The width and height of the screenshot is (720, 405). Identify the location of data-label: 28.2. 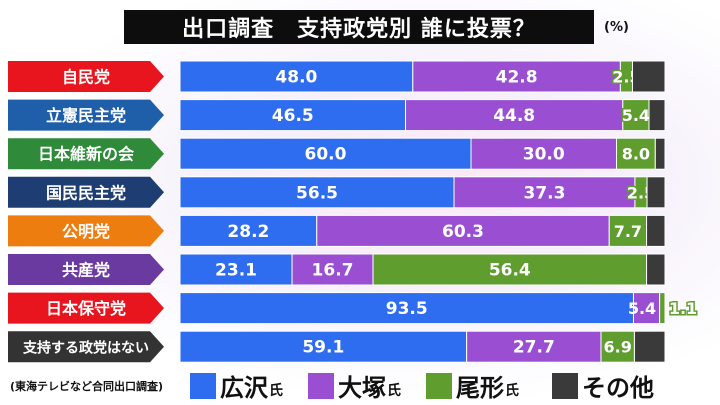
(248, 232).